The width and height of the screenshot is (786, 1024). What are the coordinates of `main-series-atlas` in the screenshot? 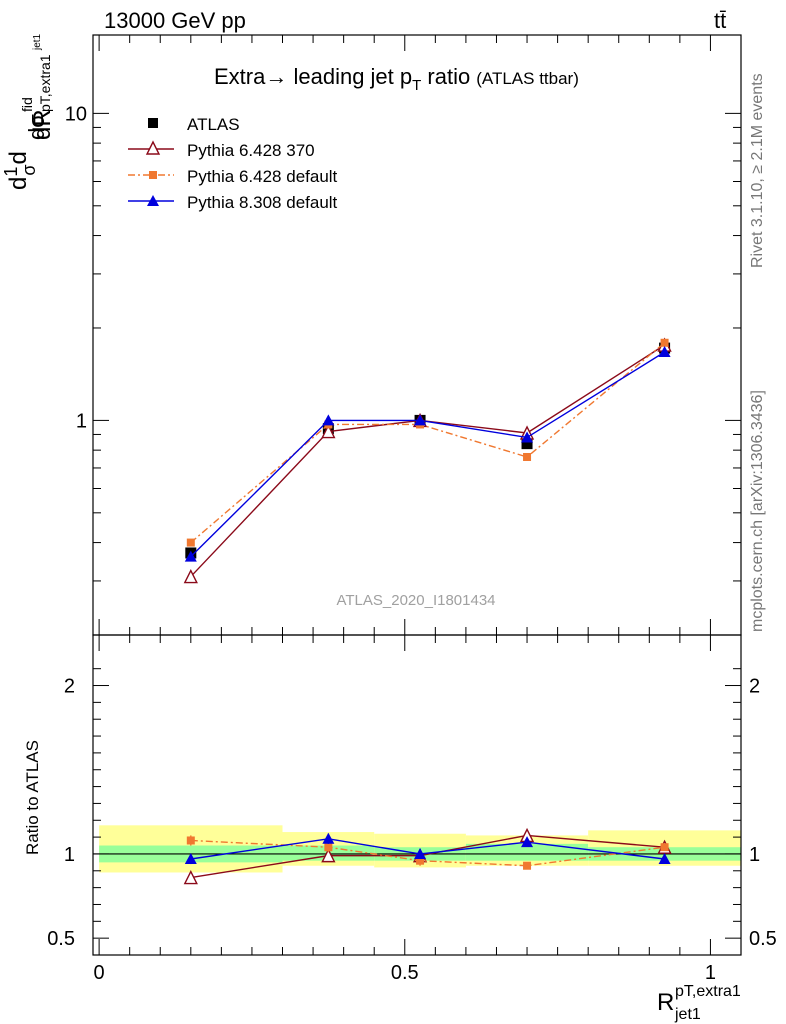 It's located at (428, 450).